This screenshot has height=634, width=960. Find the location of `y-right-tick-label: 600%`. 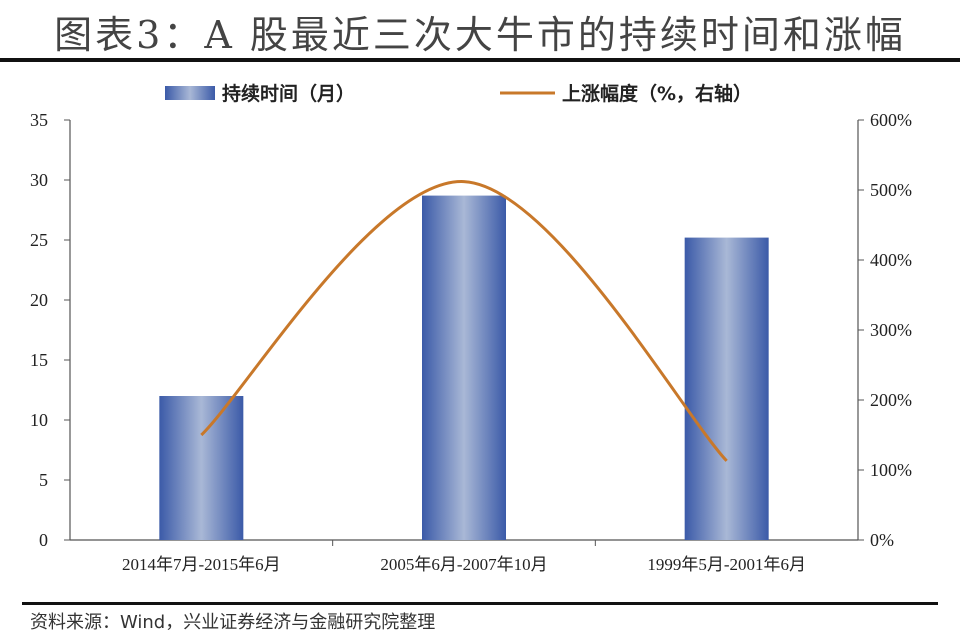

y-right-tick-label: 600% is located at coordinates (891, 120).